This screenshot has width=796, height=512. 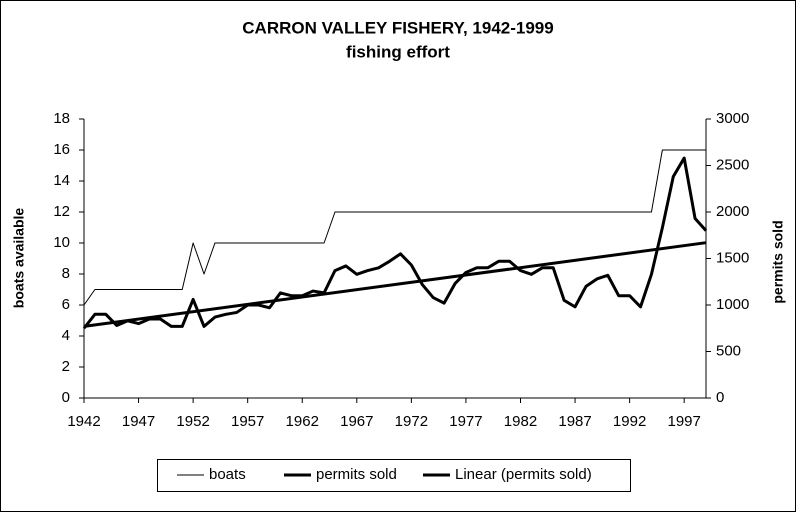 What do you see at coordinates (728, 350) in the screenshot?
I see `y2-tick-label: 500` at bounding box center [728, 350].